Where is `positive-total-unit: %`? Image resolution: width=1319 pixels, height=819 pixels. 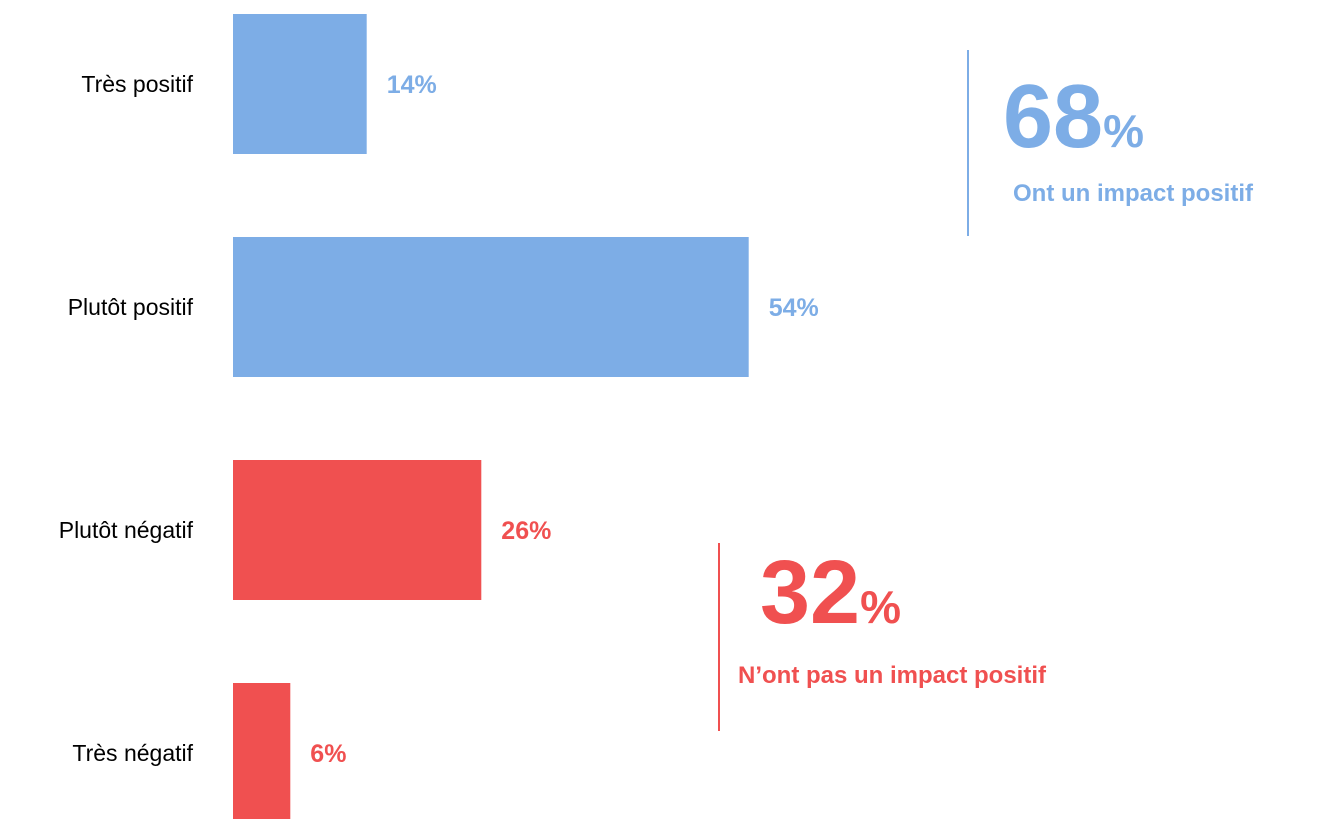
positive-total-unit: % is located at coordinates (1124, 131).